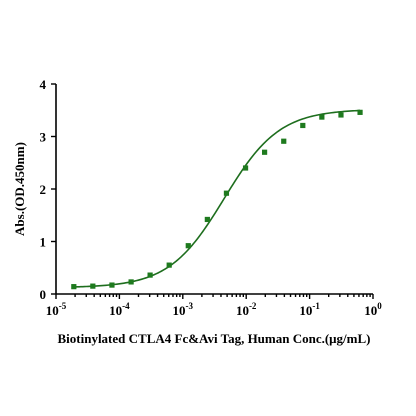 This screenshot has height=416, width=416. What do you see at coordinates (48, 189) in the screenshot?
I see `y-ticks: 0 1 2 3 4` at bounding box center [48, 189].